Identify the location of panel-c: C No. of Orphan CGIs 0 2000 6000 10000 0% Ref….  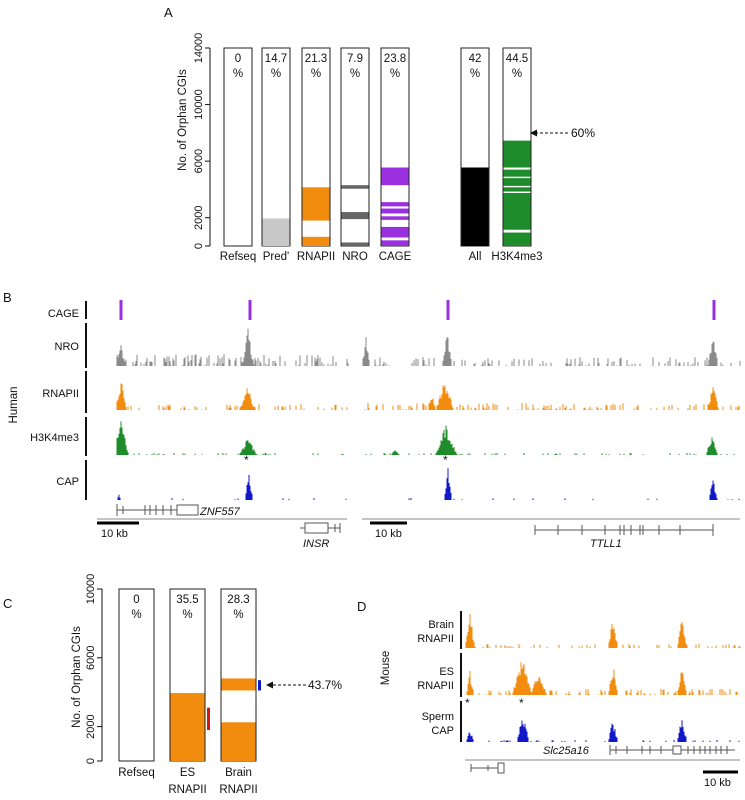
(172, 685).